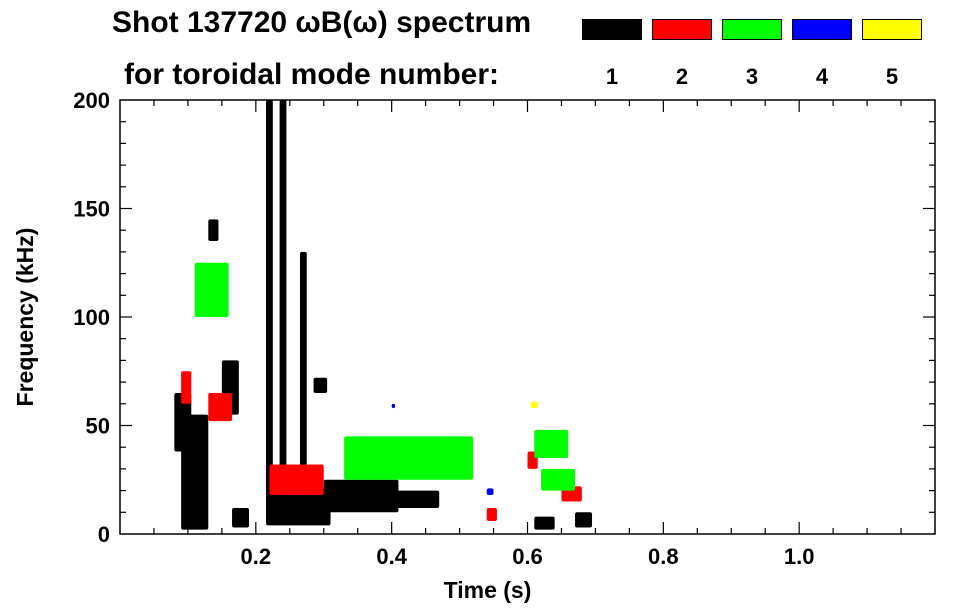 The height and width of the screenshot is (615, 963). What do you see at coordinates (91, 100) in the screenshot?
I see `y-tick-label-4: 200` at bounding box center [91, 100].